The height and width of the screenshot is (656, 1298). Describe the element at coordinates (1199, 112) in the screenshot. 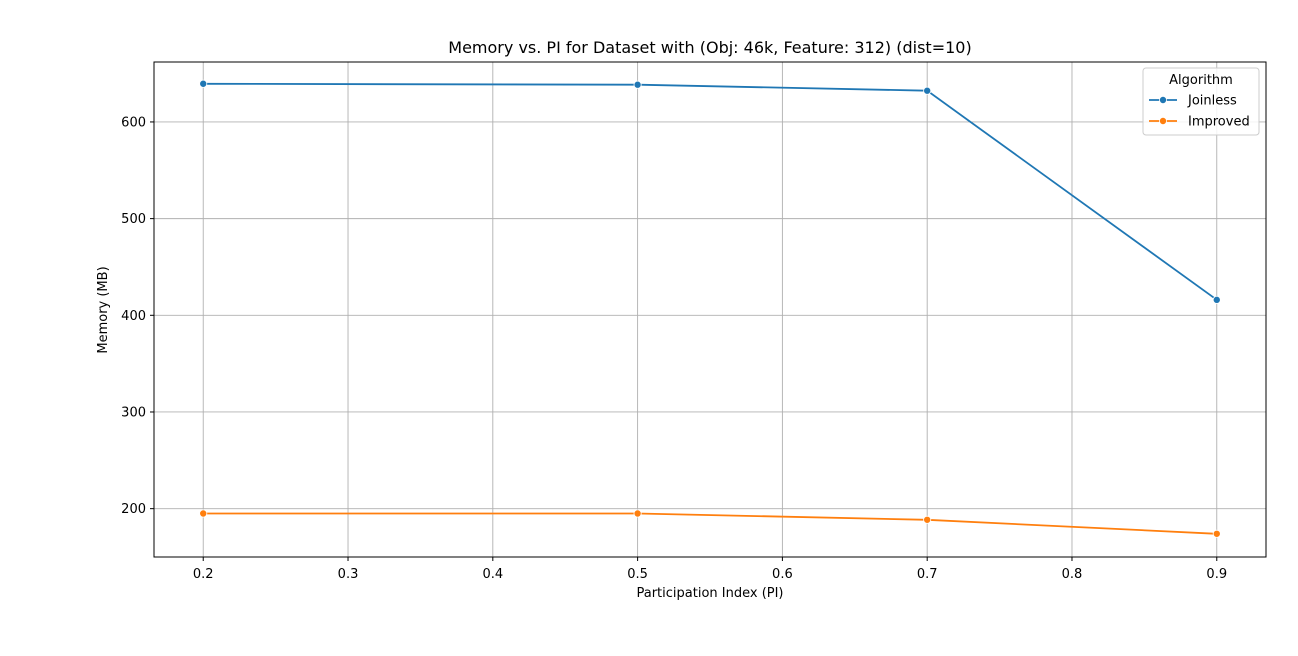

I see `legend-items: Joinless Improved` at that location.